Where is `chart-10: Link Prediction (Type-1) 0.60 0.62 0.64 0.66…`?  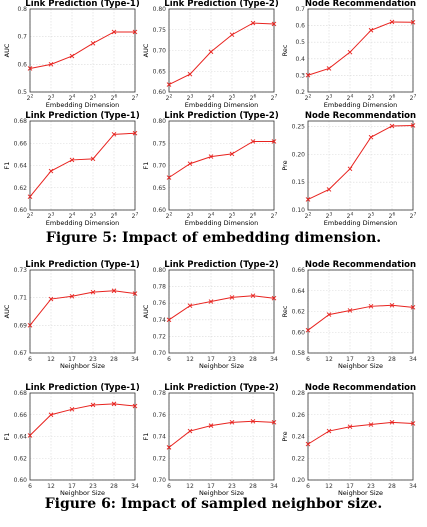 chart-10: Link Prediction (Type-1) 0.60 0.62 0.64 0.66… is located at coordinates (71, 440).